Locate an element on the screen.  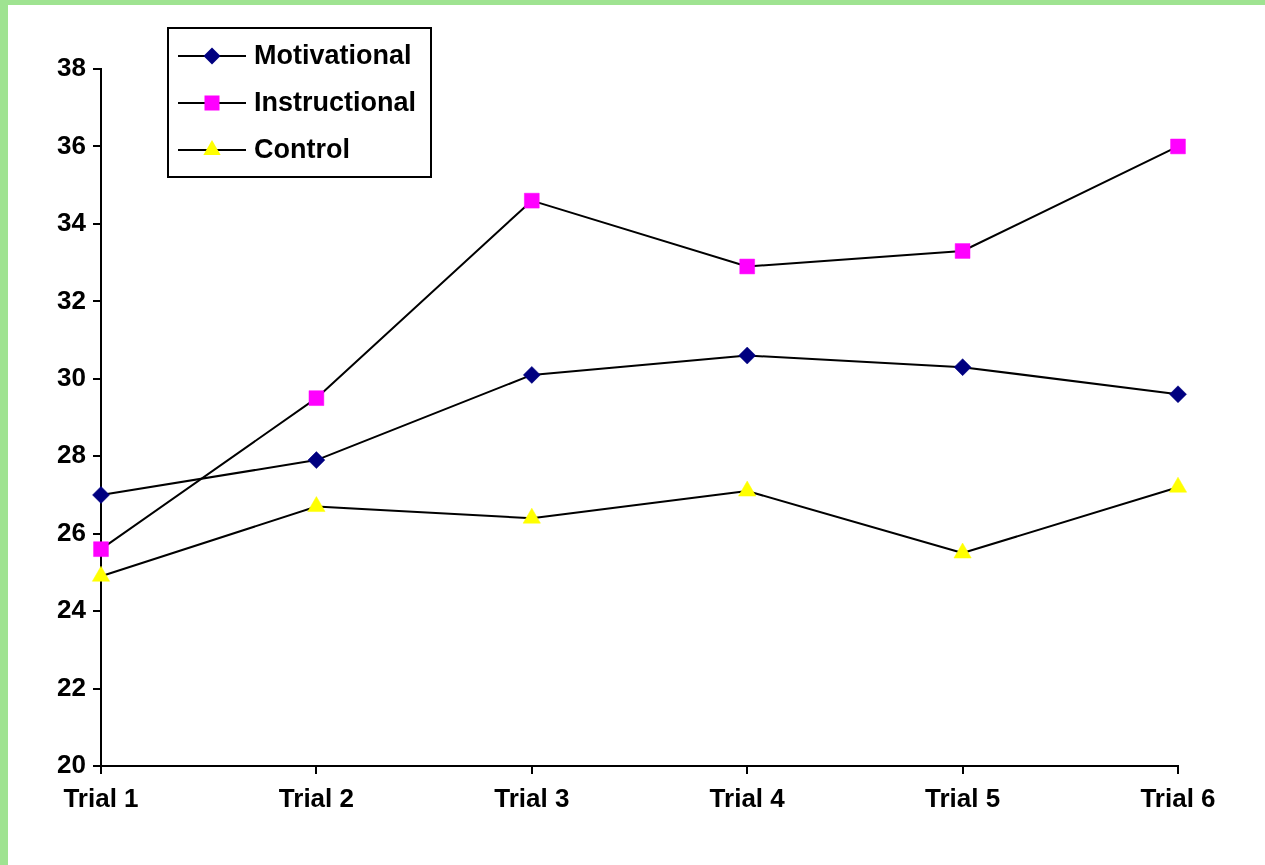
x-tick-label: Trial 2 is located at coordinates (316, 797).